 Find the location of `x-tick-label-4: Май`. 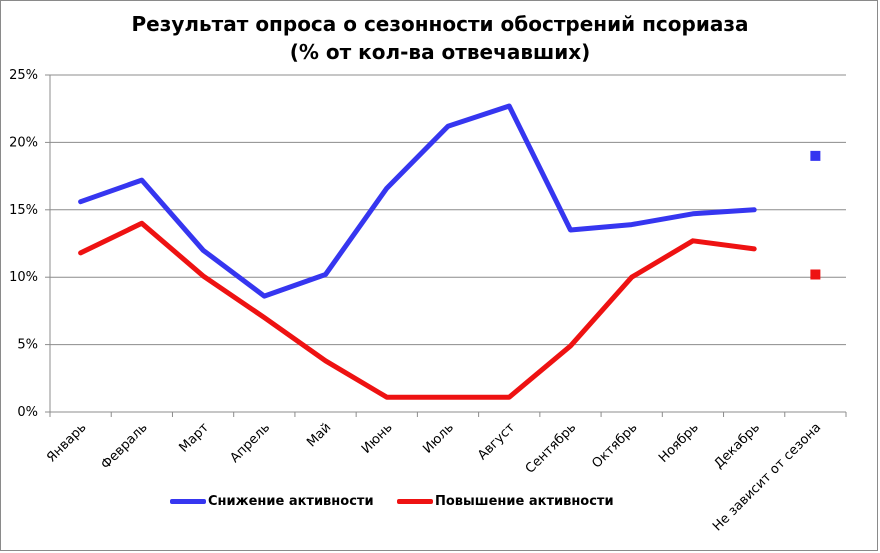

x-tick-label-4: Май is located at coordinates (319, 435).